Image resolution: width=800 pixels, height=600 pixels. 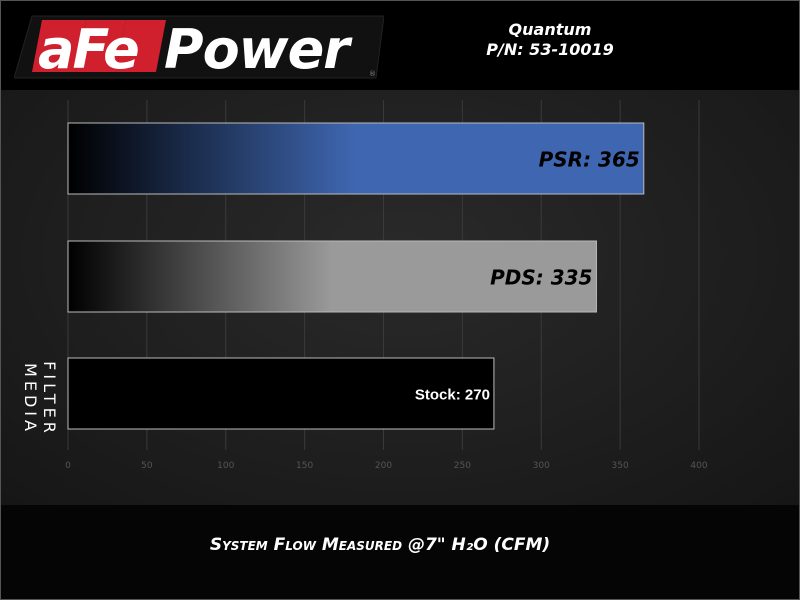 I want to click on bar-psr, so click(x=356, y=158).